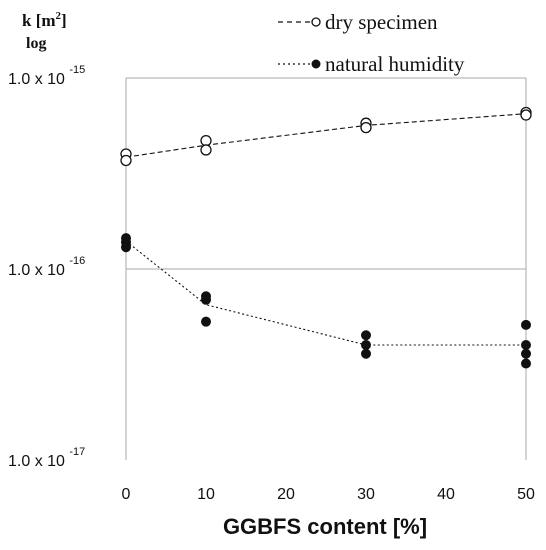  I want to click on x-tick-label-50: 50, so click(526, 494).